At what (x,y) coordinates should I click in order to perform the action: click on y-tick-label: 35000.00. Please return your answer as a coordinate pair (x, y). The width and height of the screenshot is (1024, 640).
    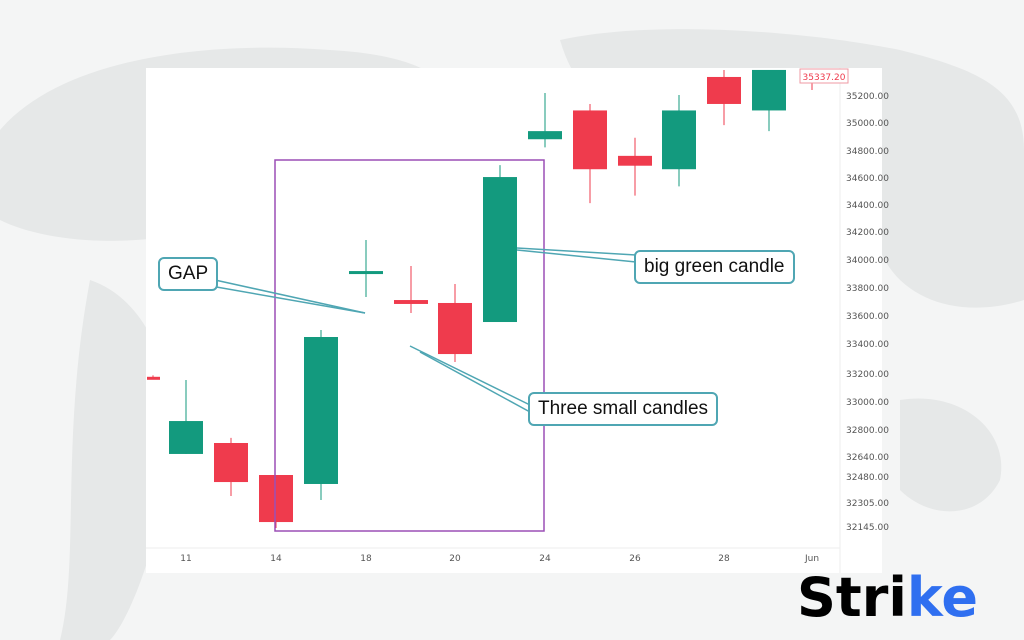
    Looking at the image, I should click on (867, 124).